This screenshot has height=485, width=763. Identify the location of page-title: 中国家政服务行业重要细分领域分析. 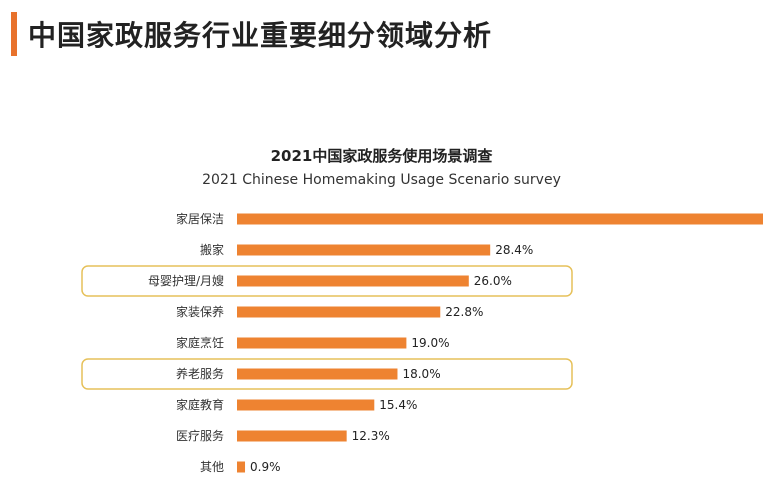
(260, 35).